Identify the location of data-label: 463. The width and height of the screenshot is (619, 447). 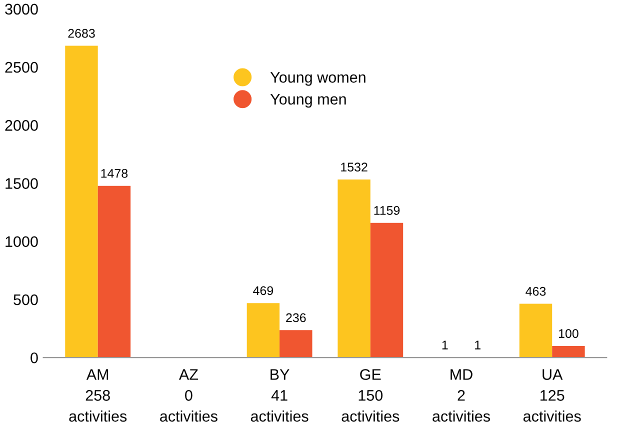
(536, 291).